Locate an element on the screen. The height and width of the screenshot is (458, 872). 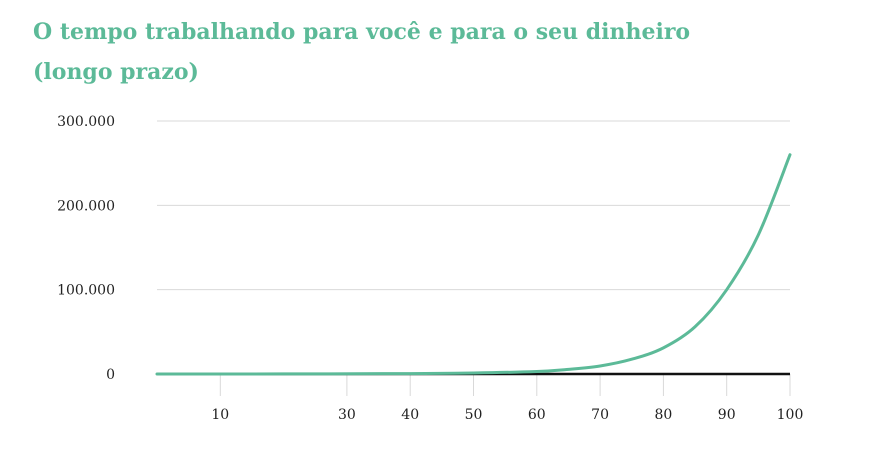
chart-title-line-2: (longo prazo) is located at coordinates (116, 72).